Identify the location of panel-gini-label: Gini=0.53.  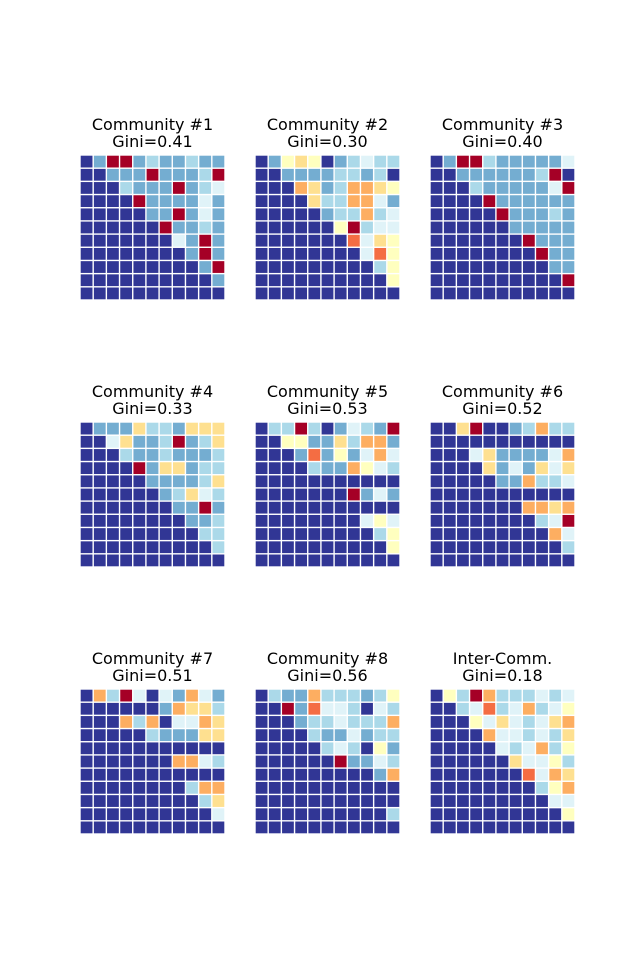
(327, 408).